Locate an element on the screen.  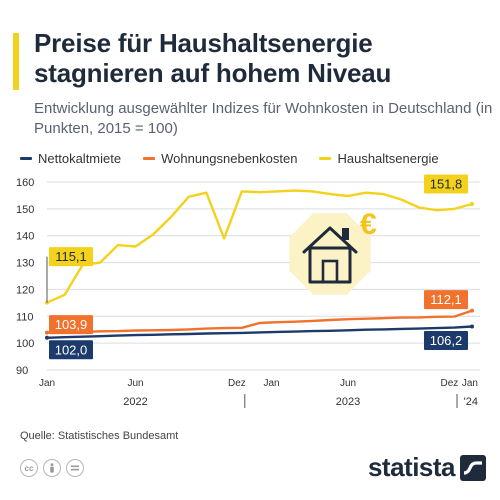
label-nebenkosten-end: 112,1 is located at coordinates (446, 299).